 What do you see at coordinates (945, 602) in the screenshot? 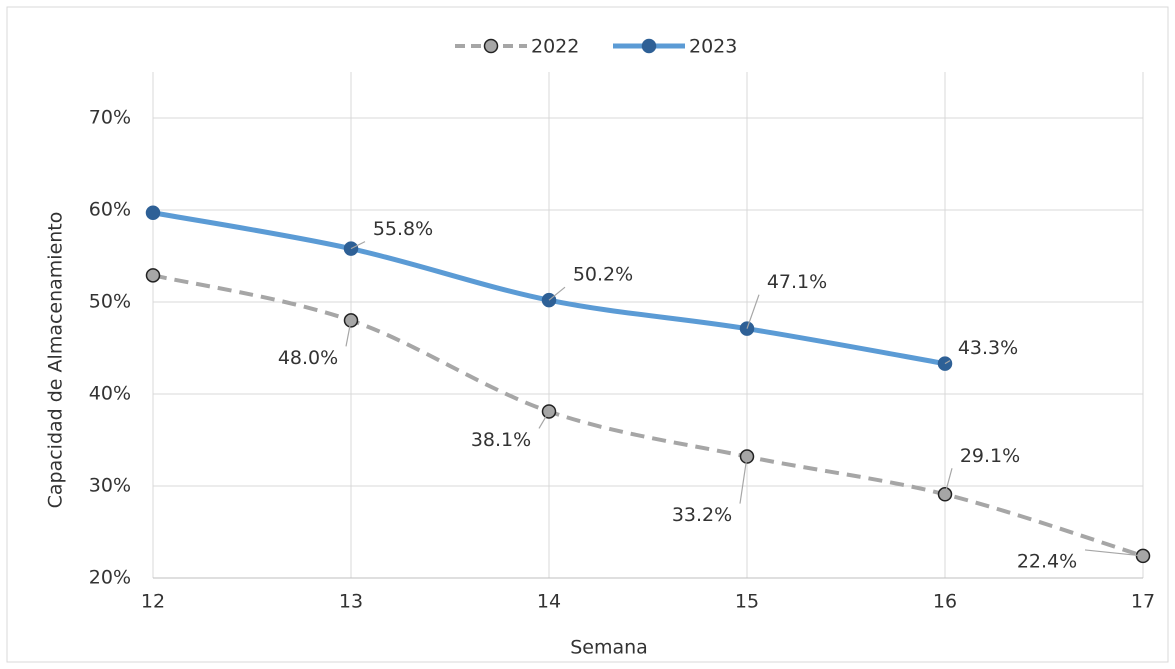
I see `x-tick-label: 16` at bounding box center [945, 602].